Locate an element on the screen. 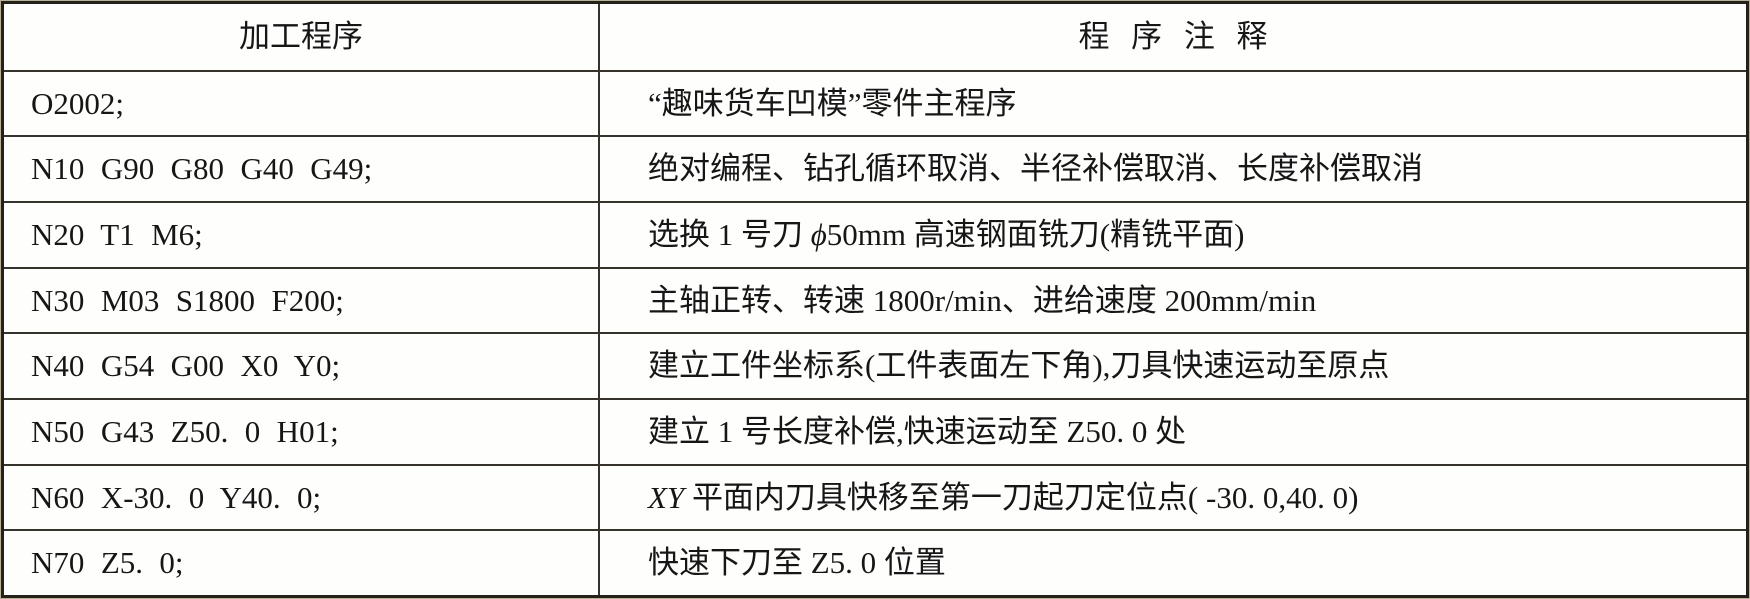 This screenshot has height=599, width=1750. comment-cell: 建立工件坐标系(工件表面左下角),刀具快速运动至原点 is located at coordinates (1172, 365).